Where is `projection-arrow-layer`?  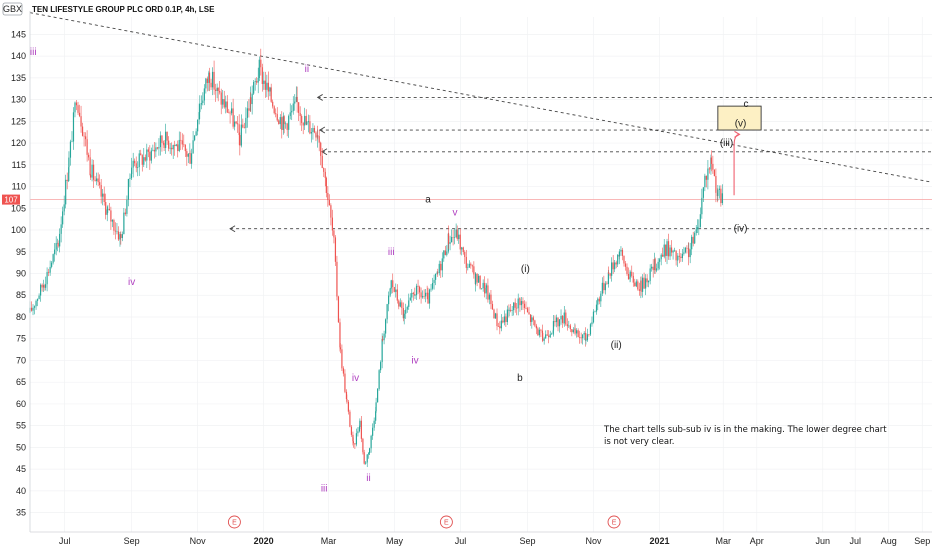 projection-arrow-layer is located at coordinates (737, 163).